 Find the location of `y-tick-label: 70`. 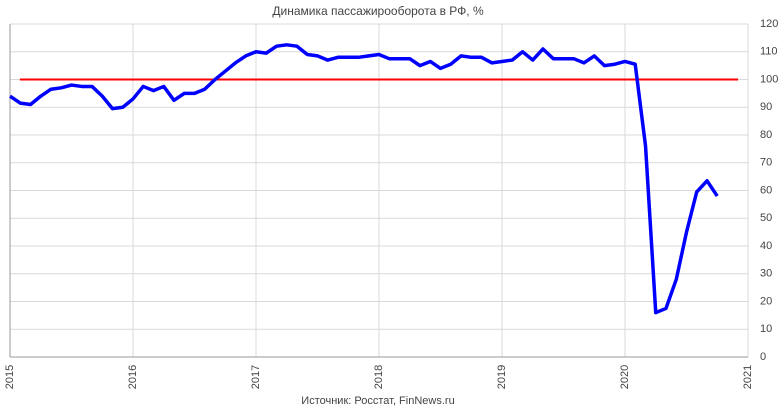

y-tick-label: 70 is located at coordinates (766, 163).